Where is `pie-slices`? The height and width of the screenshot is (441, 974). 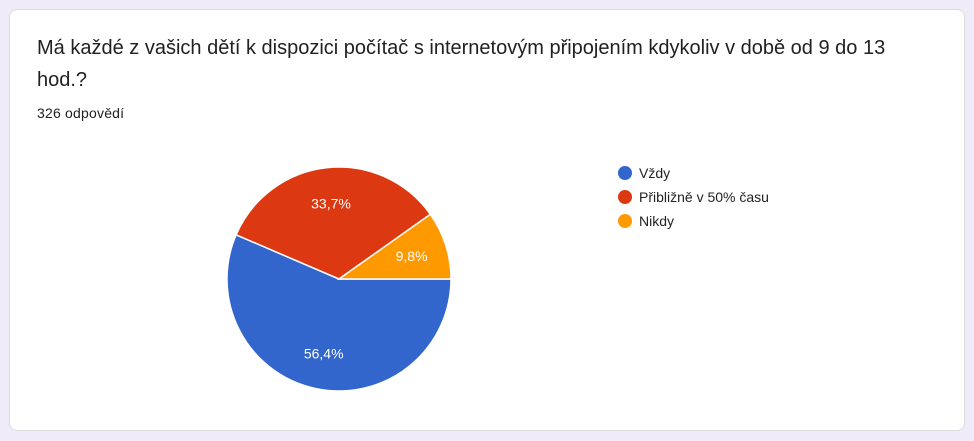 pie-slices is located at coordinates (339, 279).